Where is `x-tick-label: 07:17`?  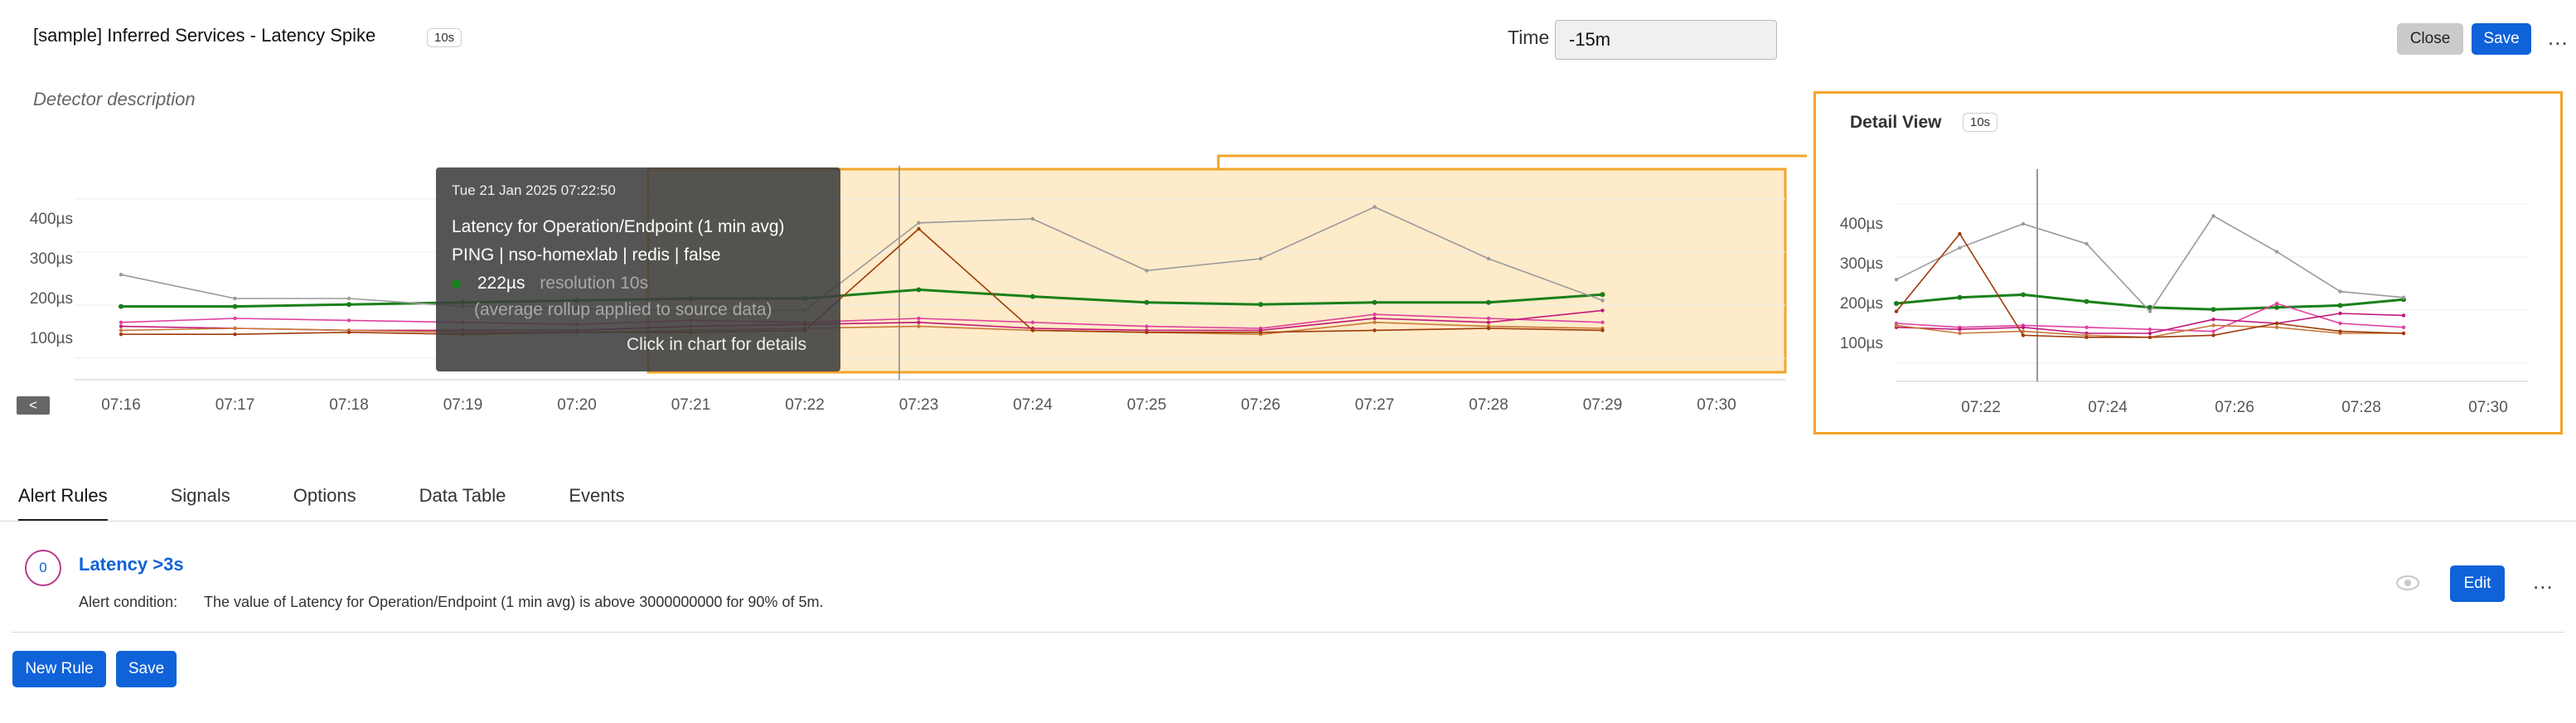
x-tick-label: 07:17 is located at coordinates (235, 405).